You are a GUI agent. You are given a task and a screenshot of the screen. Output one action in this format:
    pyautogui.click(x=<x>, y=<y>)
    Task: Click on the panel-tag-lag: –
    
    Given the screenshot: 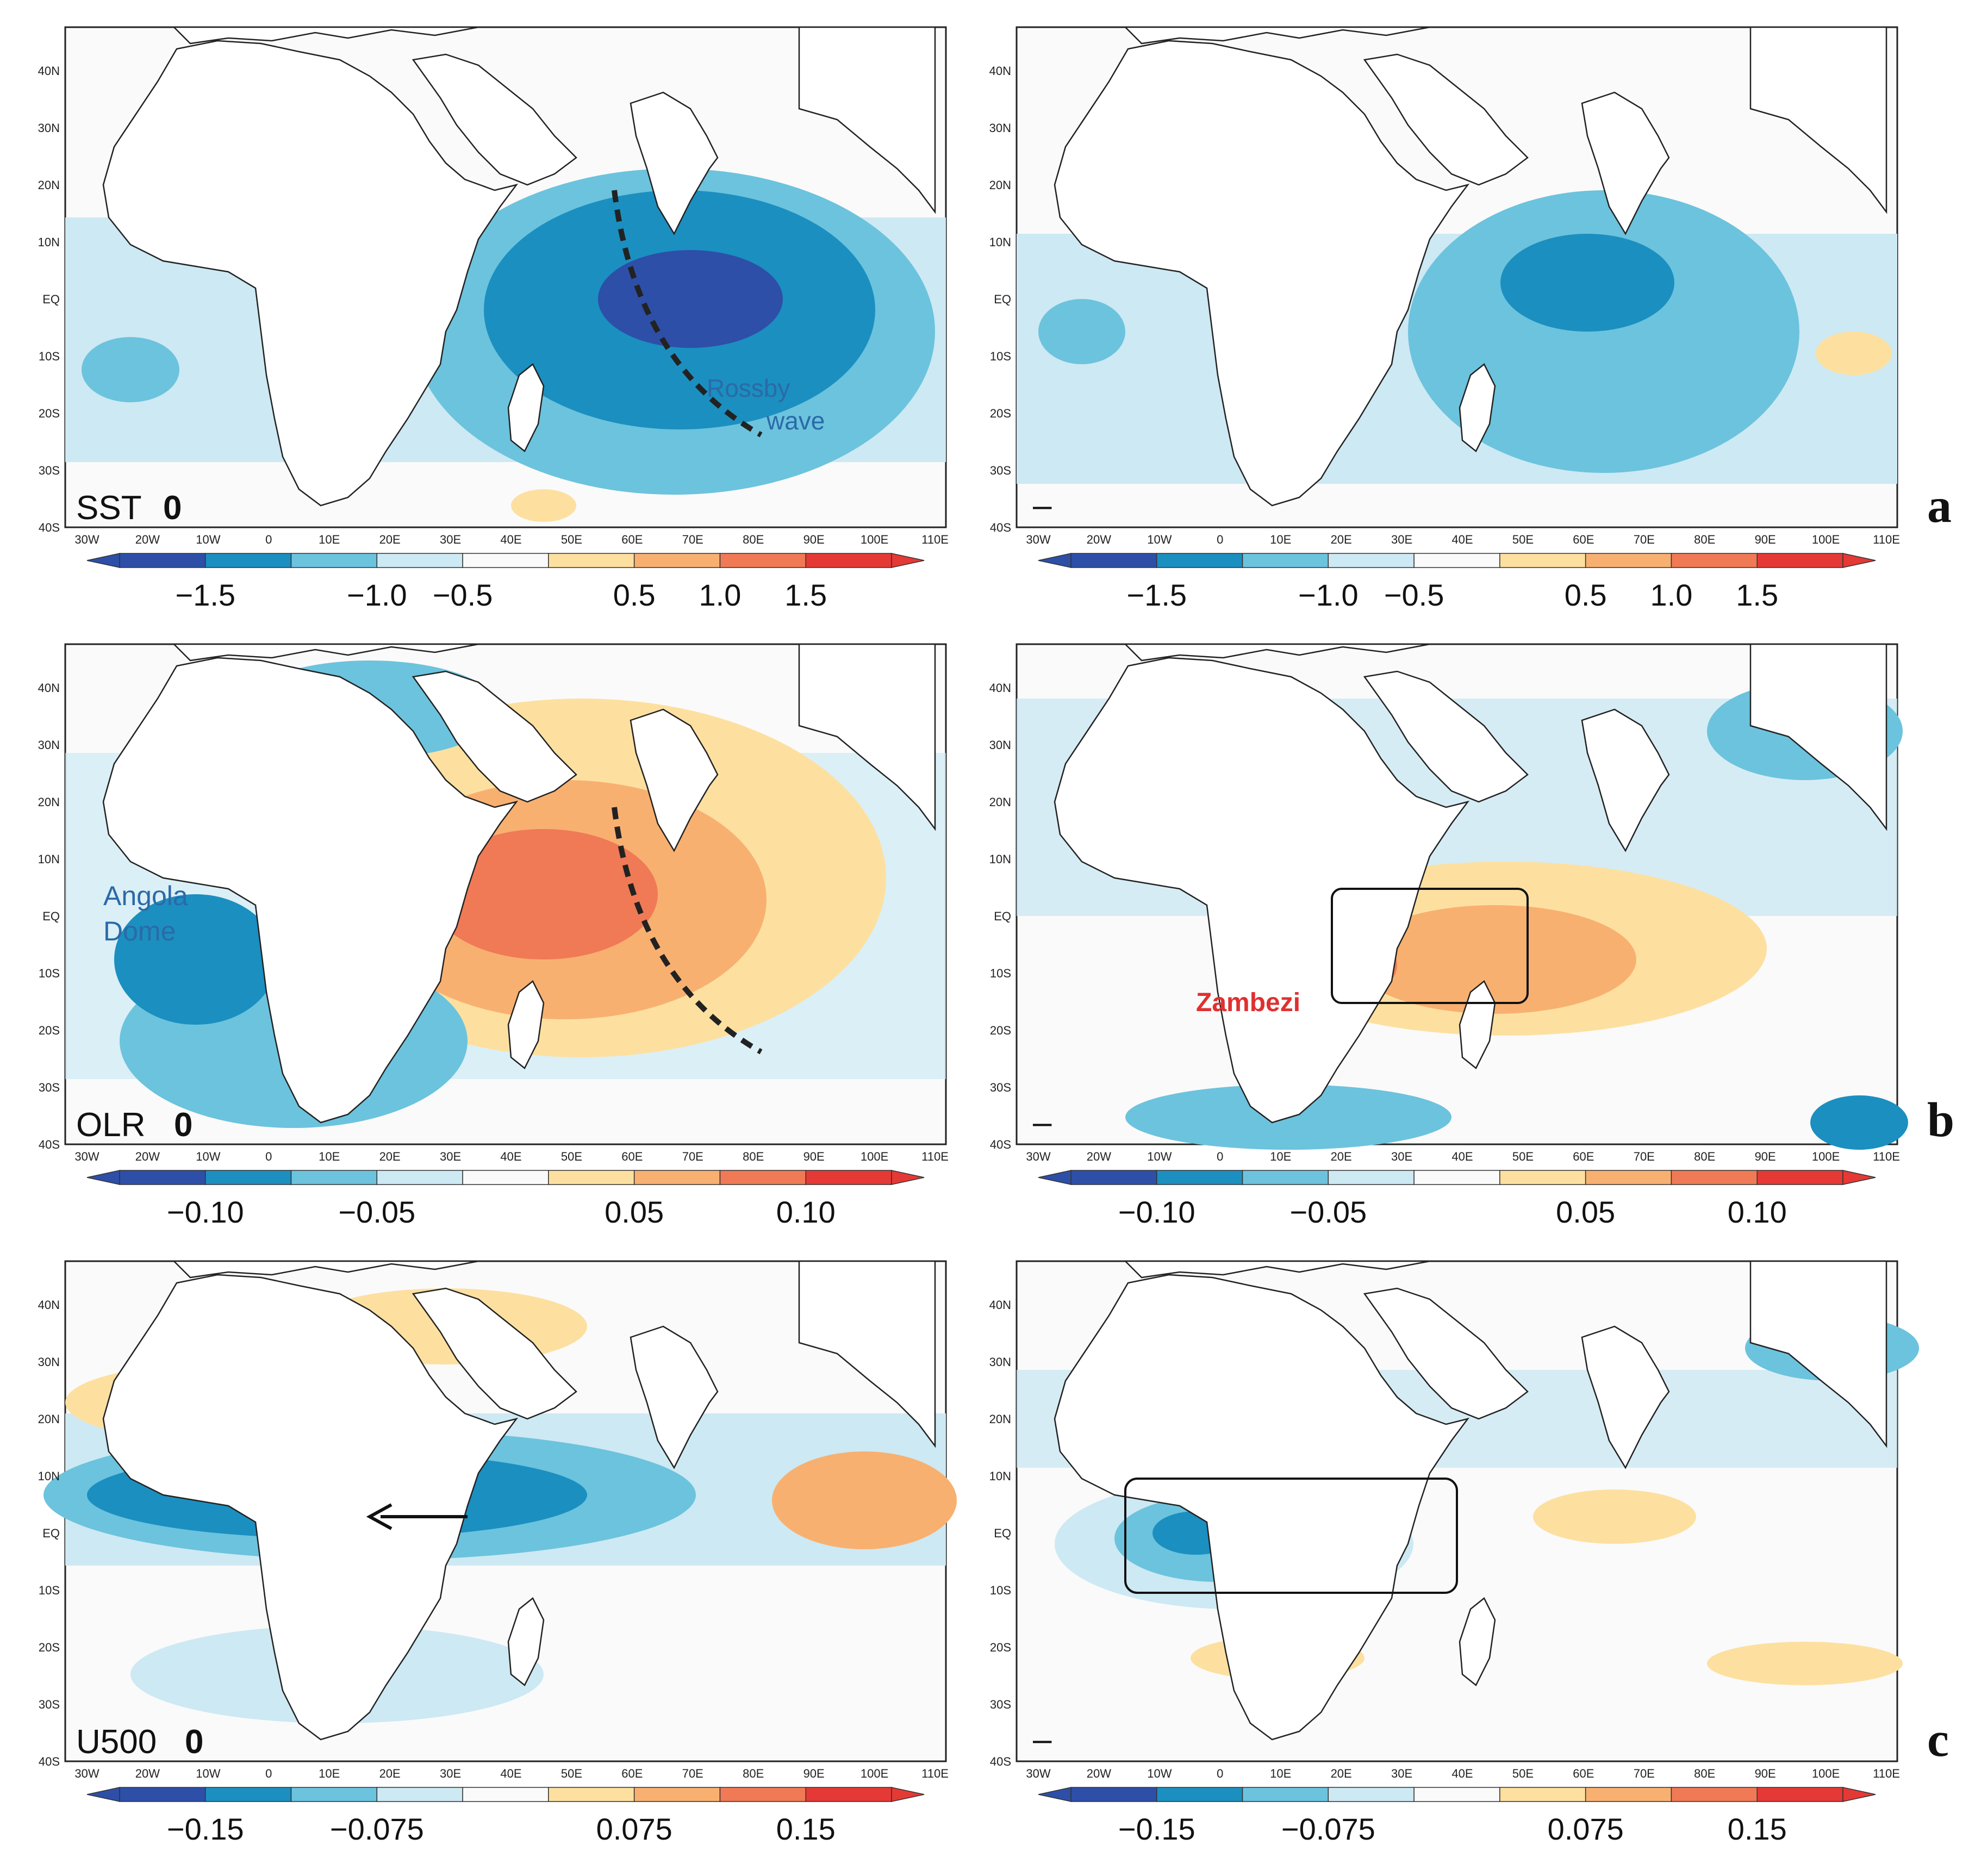 What is the action you would take?
    pyautogui.click(x=1042, y=1739)
    